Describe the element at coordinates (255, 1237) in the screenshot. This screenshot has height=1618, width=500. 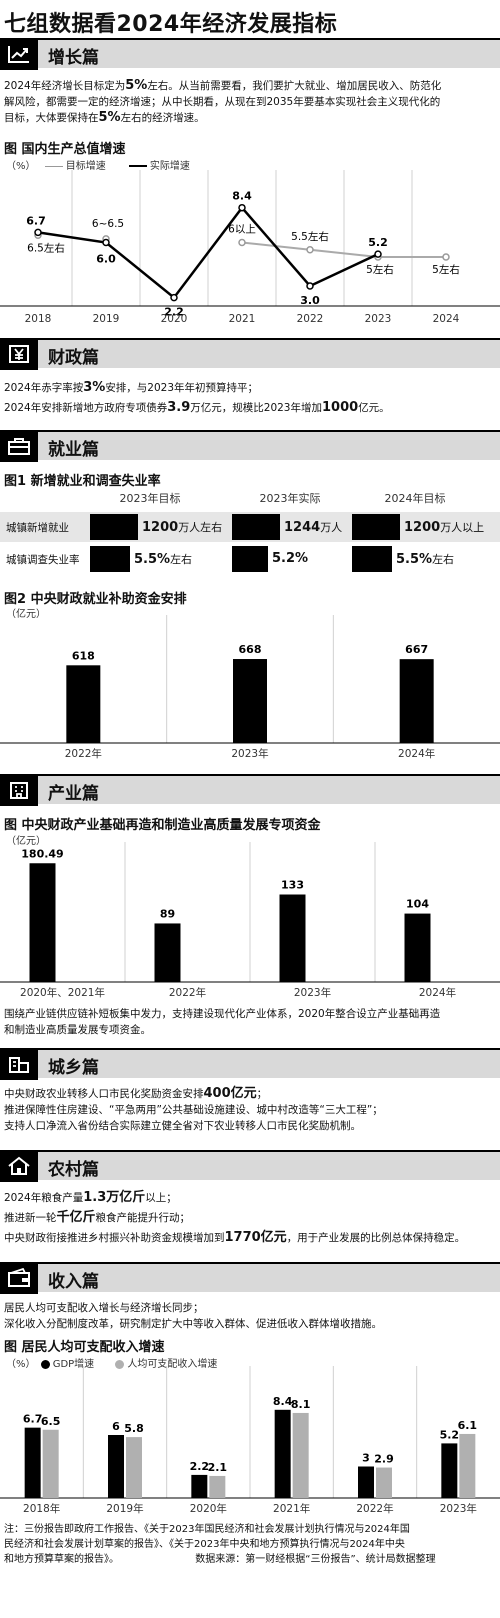
I see `emphasis-value: 1770亿元` at that location.